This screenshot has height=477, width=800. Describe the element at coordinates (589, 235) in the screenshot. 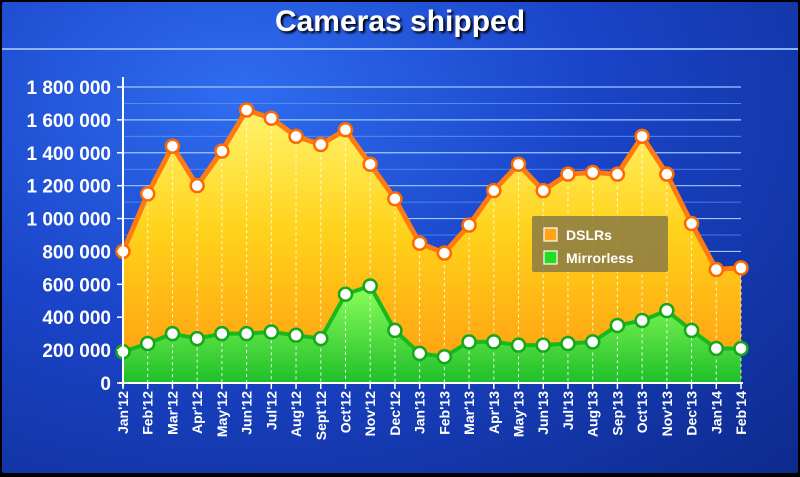

I see `legend-label-dslrs: DSLRs` at that location.